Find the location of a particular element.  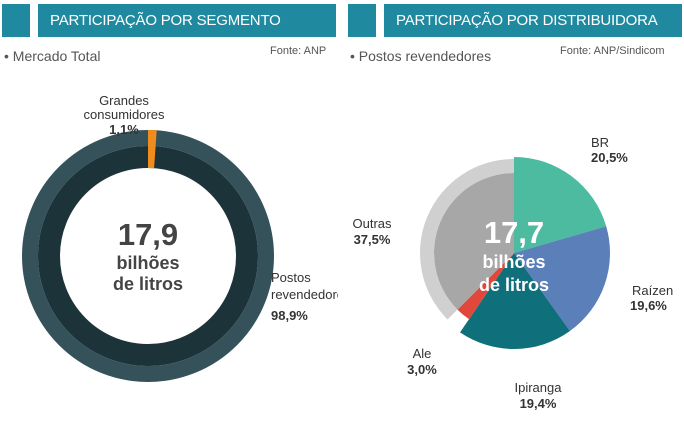

segment-source: Fonte: ANP is located at coordinates (298, 51).